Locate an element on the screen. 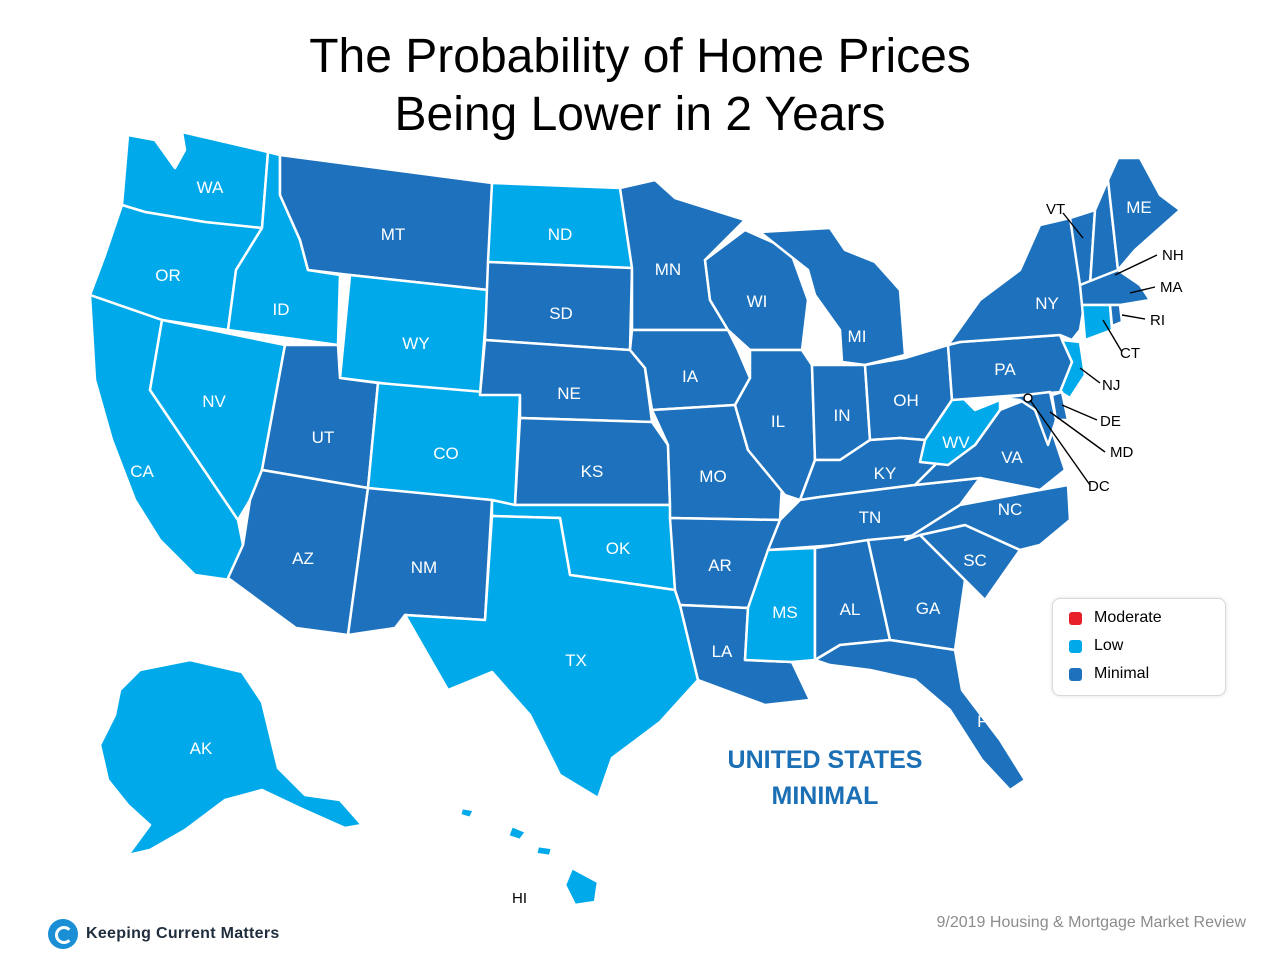 The width and height of the screenshot is (1280, 960). legend-label-low: Low is located at coordinates (1109, 645).